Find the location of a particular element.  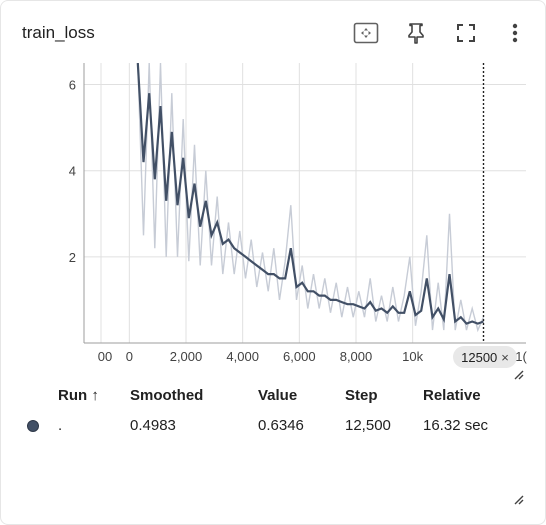

fullscreen-button is located at coordinates (466, 33).